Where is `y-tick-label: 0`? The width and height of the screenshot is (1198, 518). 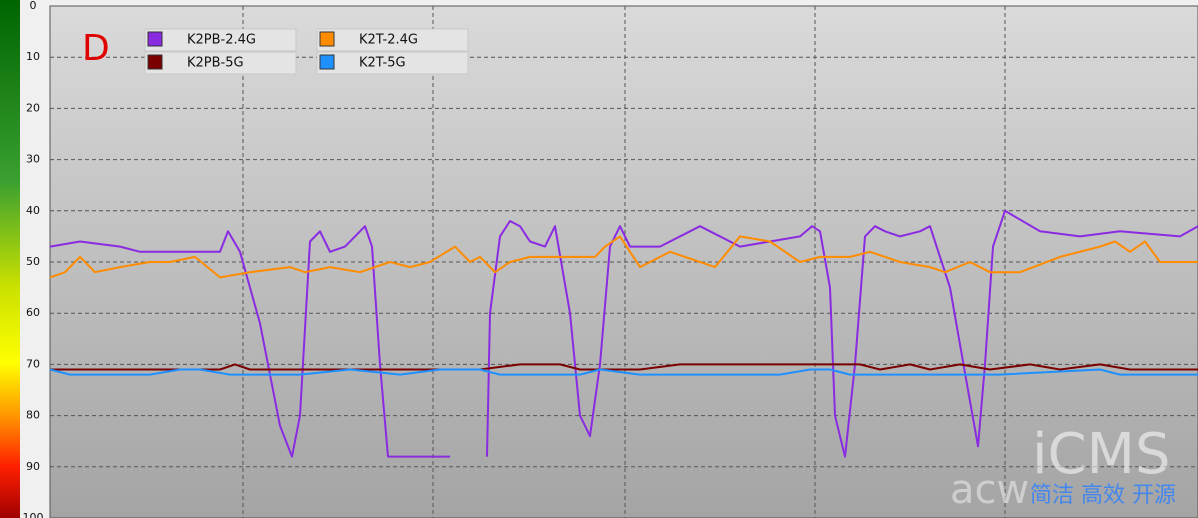 y-tick-label: 0 is located at coordinates (33, 6).